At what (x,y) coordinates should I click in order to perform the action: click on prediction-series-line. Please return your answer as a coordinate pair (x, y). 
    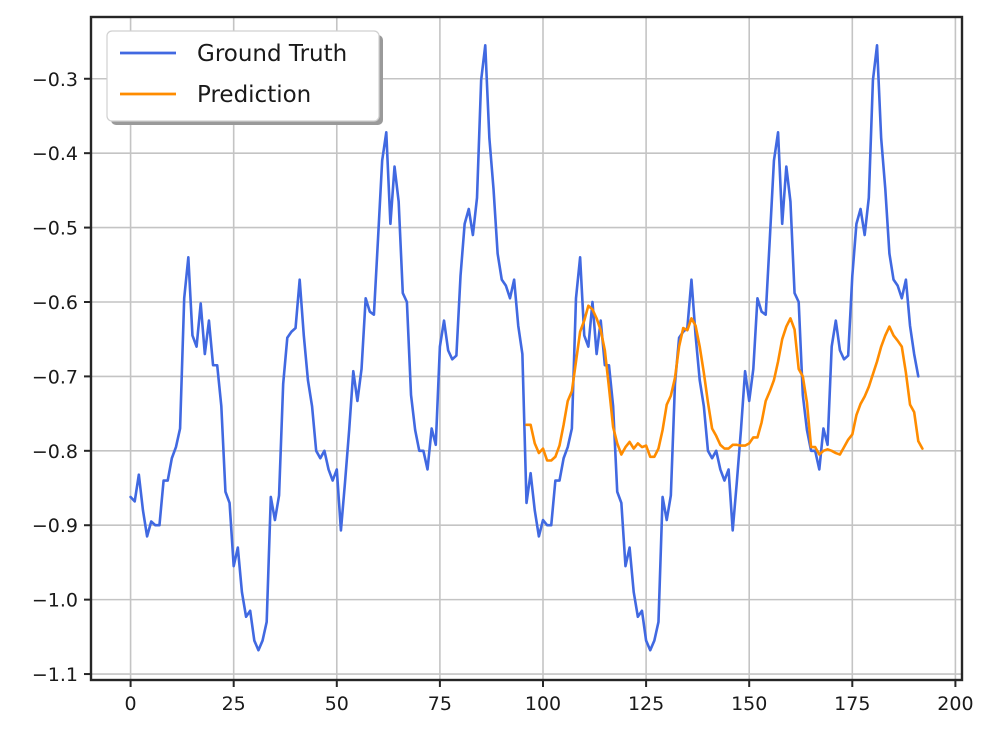
    Looking at the image, I should click on (724, 383).